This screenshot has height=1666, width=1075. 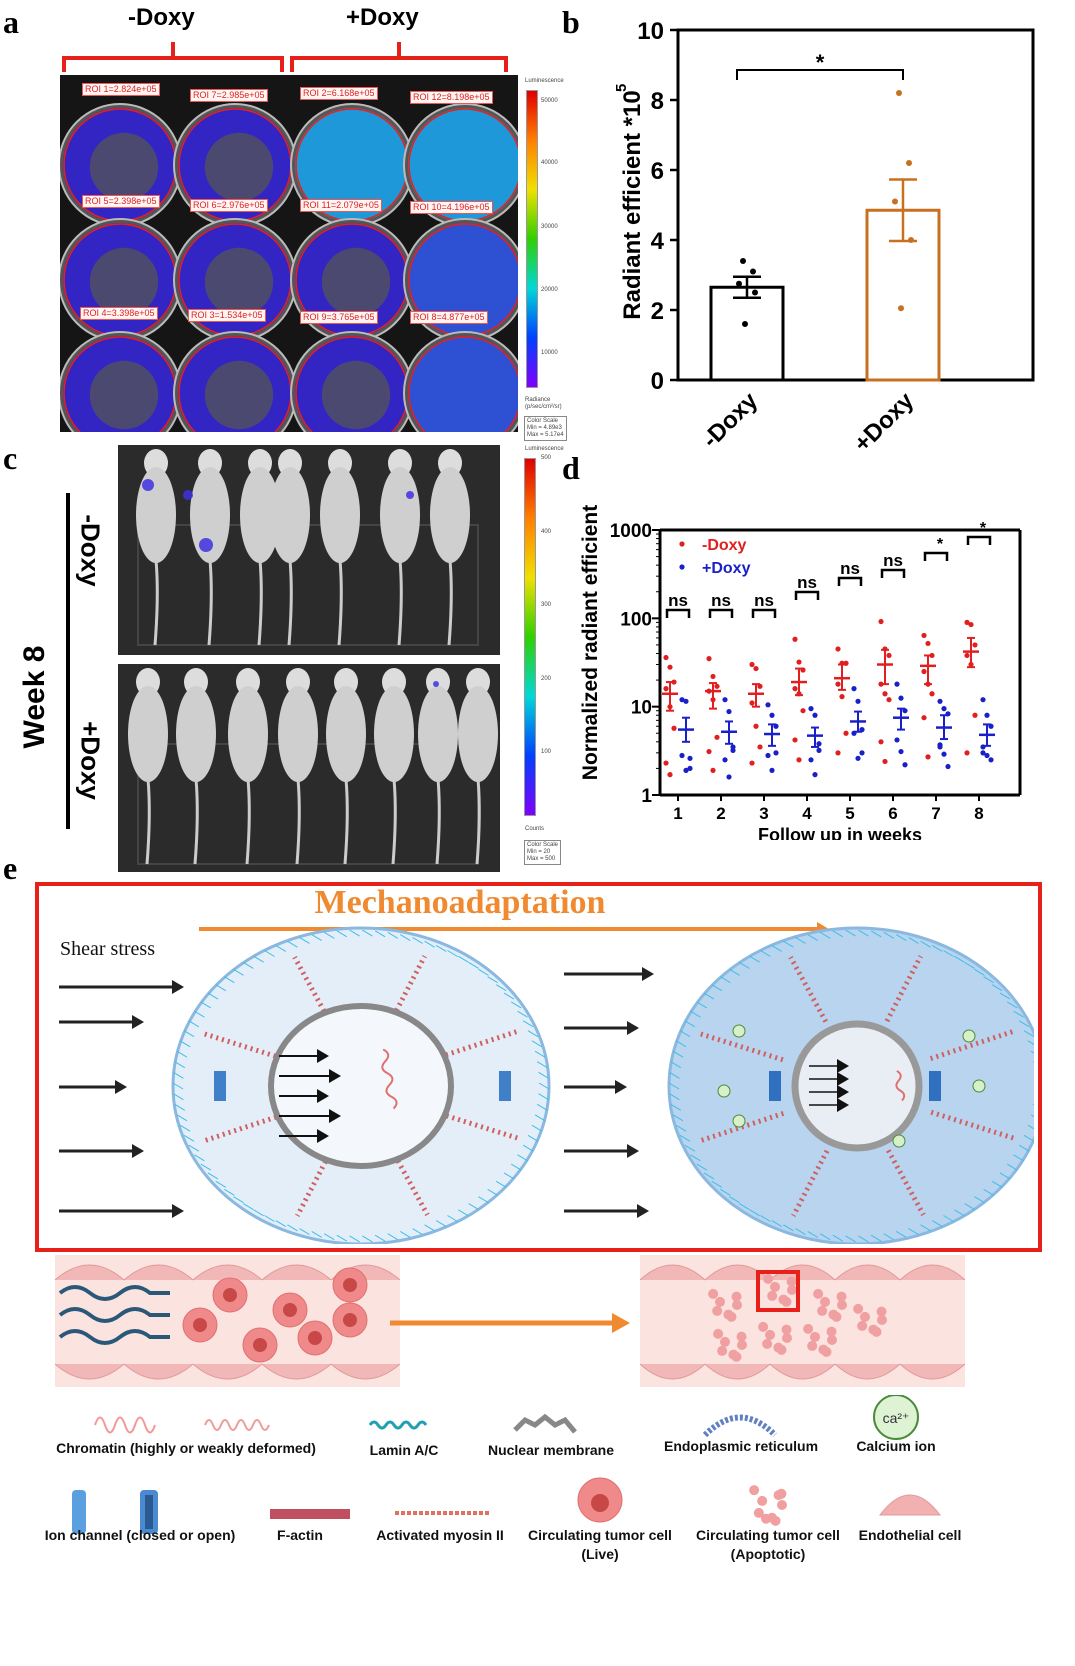 I want to click on colorbar-c, so click(x=530, y=637).